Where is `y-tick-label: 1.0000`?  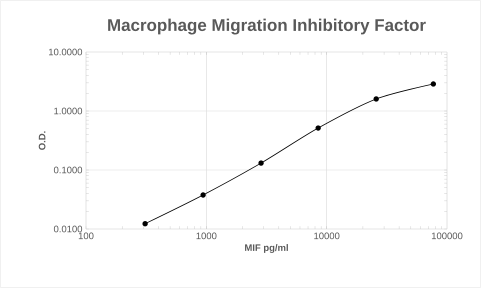
y-tick-label: 1.0000 is located at coordinates (68, 111).